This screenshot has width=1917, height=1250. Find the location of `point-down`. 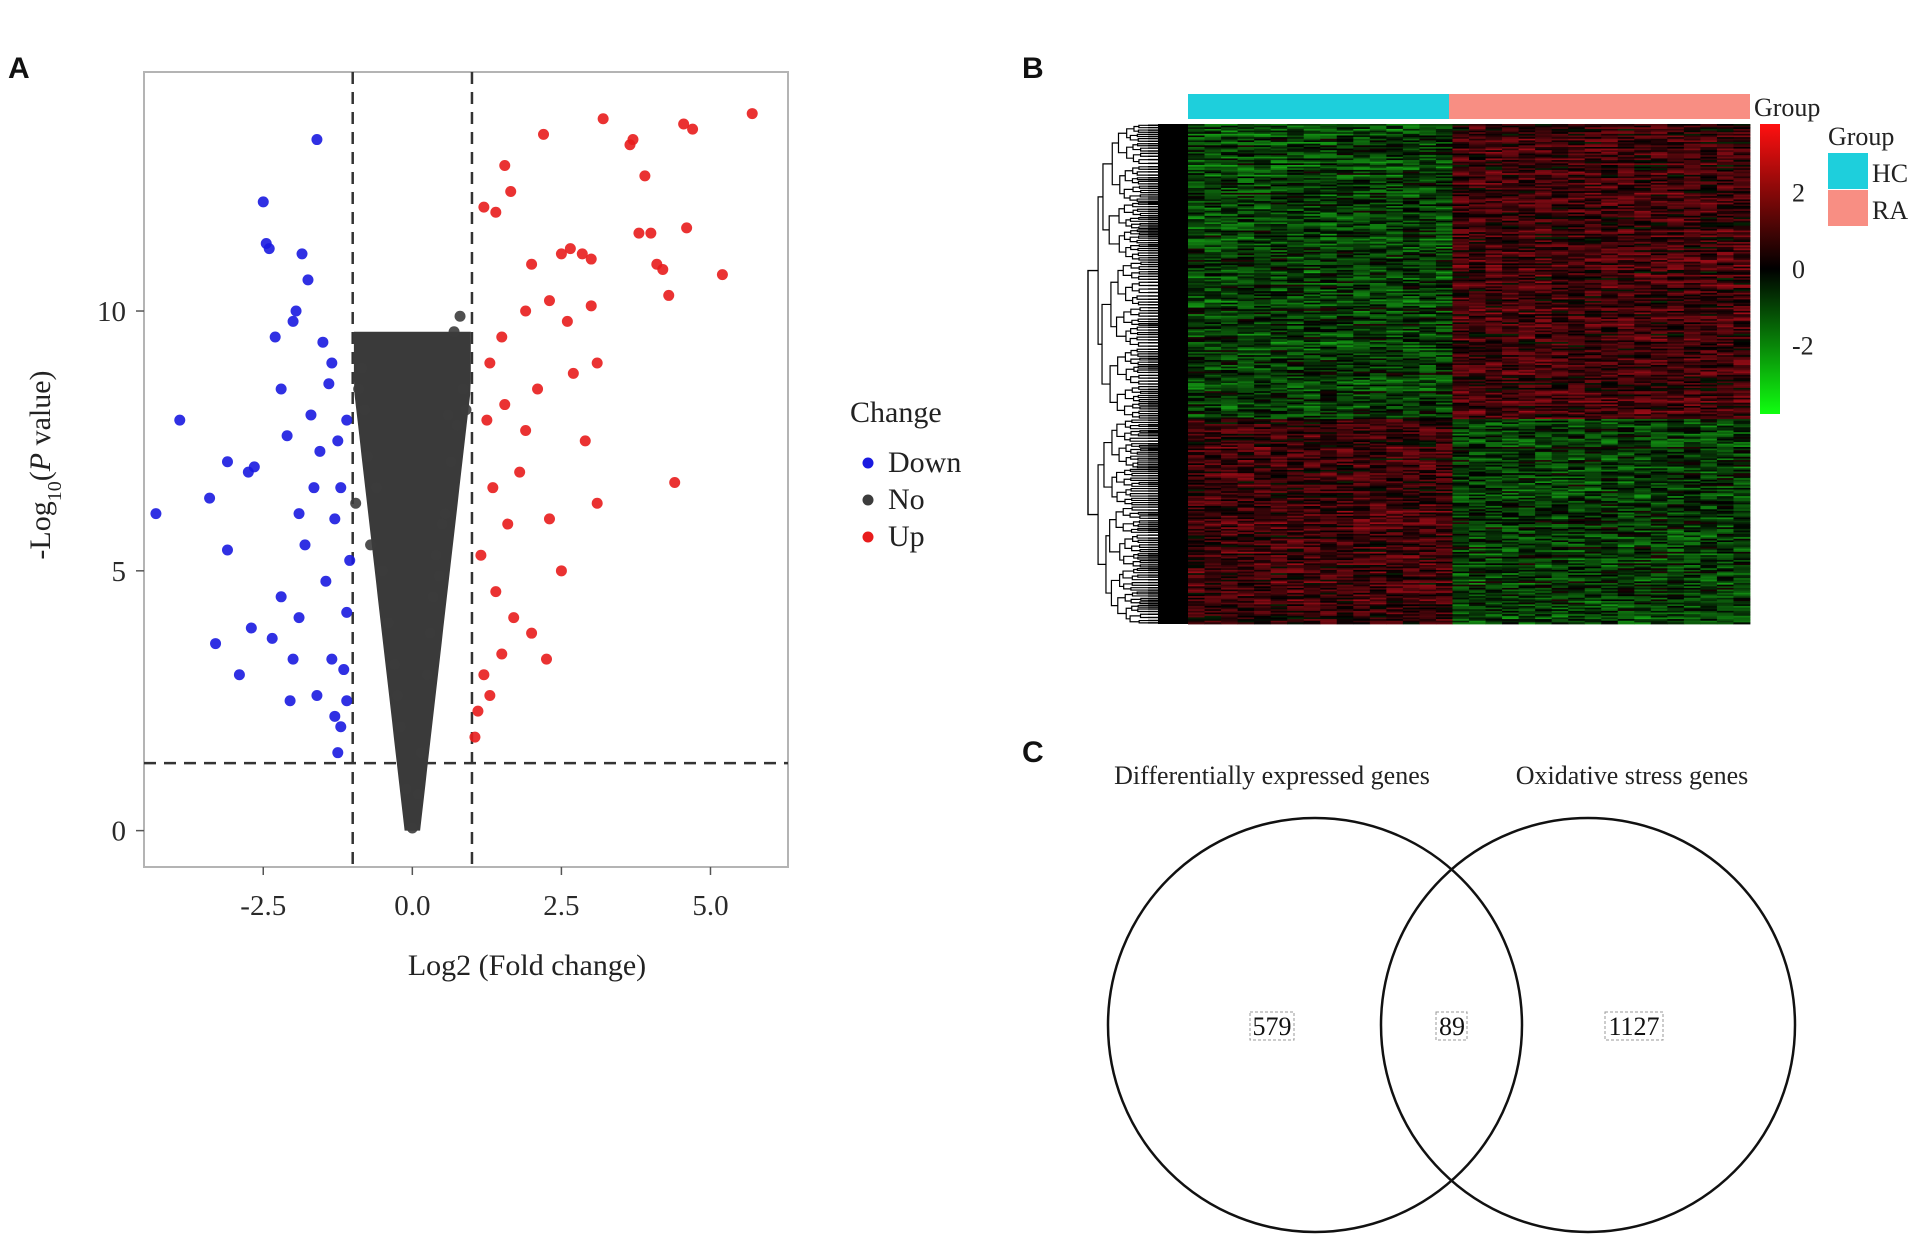

point-down is located at coordinates (290, 701).